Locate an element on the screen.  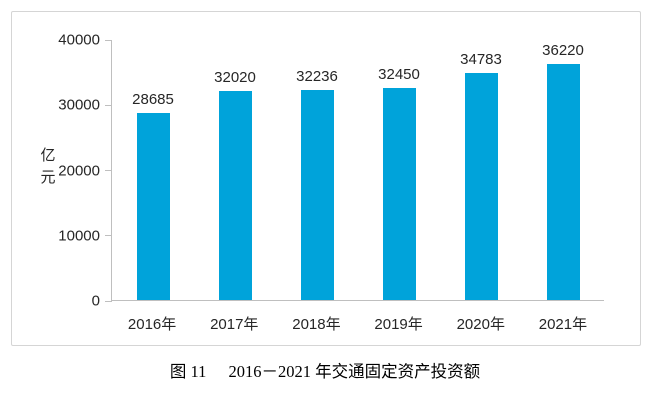
bar-group: 32236 is located at coordinates (317, 170).